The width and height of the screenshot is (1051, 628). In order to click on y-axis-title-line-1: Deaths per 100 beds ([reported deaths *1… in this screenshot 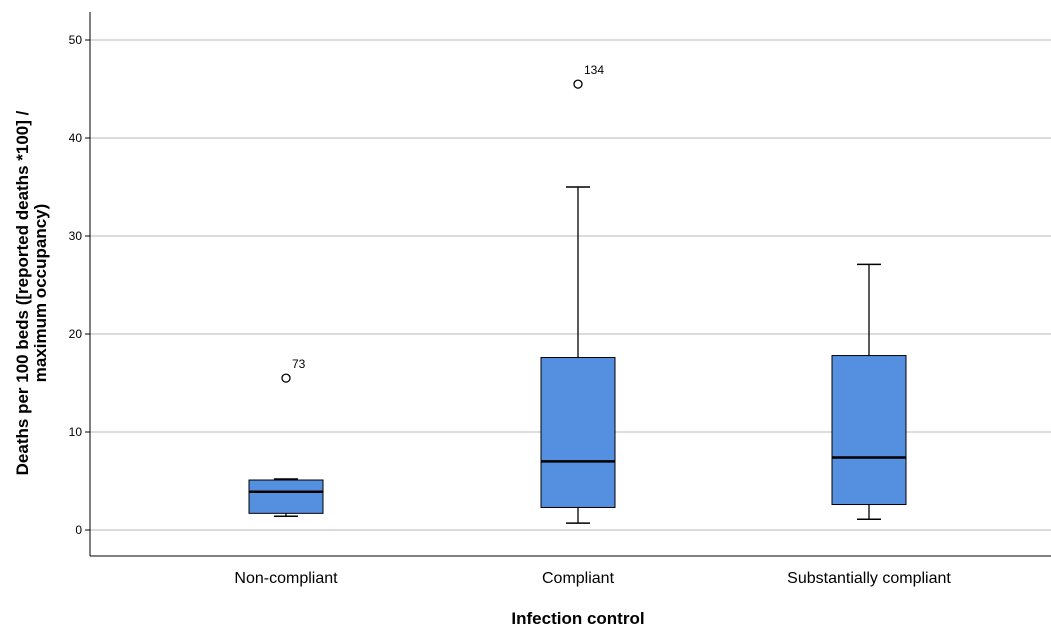, I will do `click(22, 292)`.